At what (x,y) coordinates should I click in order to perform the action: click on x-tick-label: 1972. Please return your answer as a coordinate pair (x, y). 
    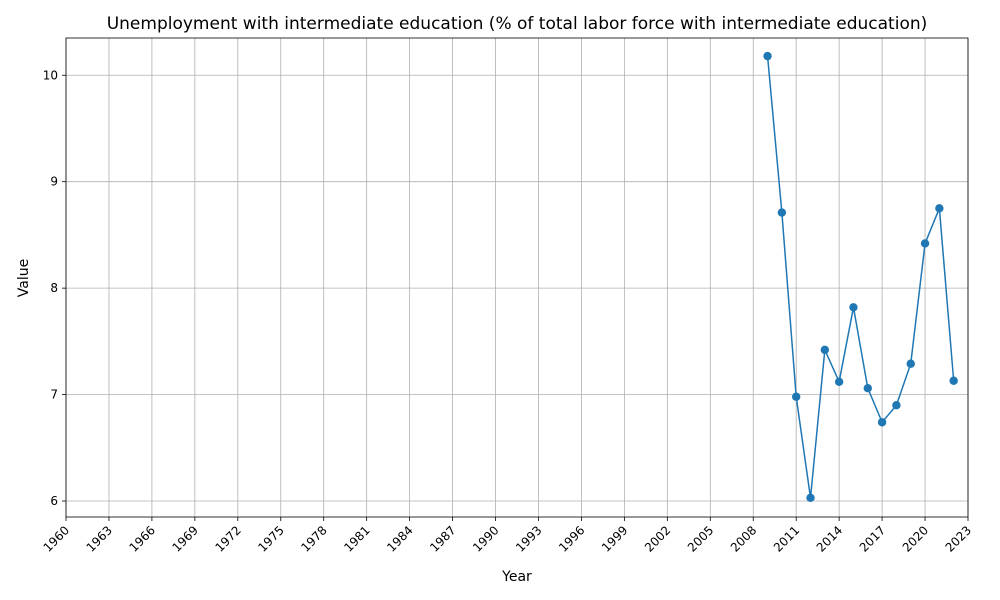
    Looking at the image, I should click on (227, 538).